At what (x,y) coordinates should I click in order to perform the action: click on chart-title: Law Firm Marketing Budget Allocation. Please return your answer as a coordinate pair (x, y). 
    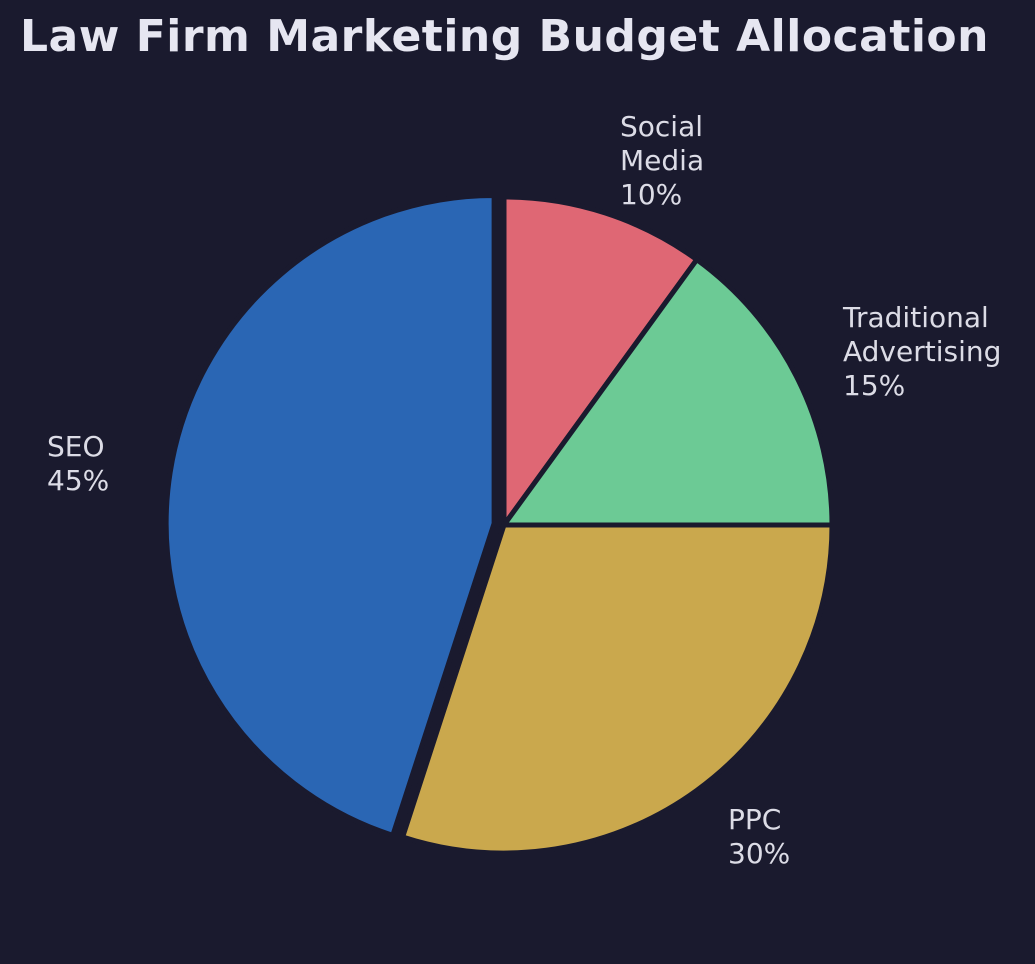
    Looking at the image, I should click on (504, 36).